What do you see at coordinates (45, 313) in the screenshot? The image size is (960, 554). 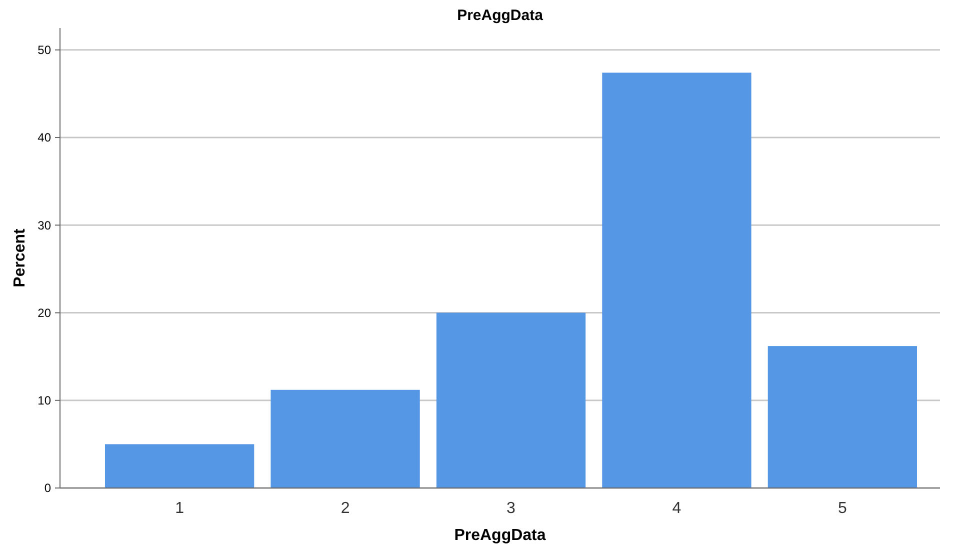 I see `y-tick-label: 20` at bounding box center [45, 313].